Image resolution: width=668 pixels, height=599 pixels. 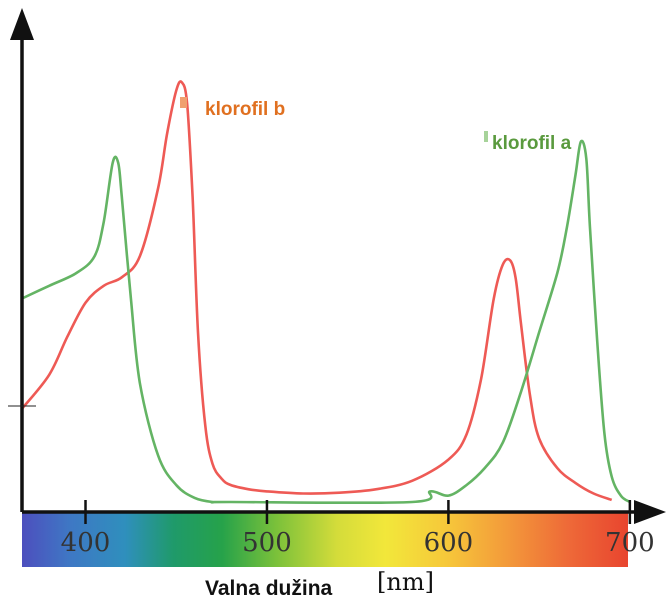 What do you see at coordinates (22, 24) in the screenshot?
I see `y-axis-arrow` at bounding box center [22, 24].